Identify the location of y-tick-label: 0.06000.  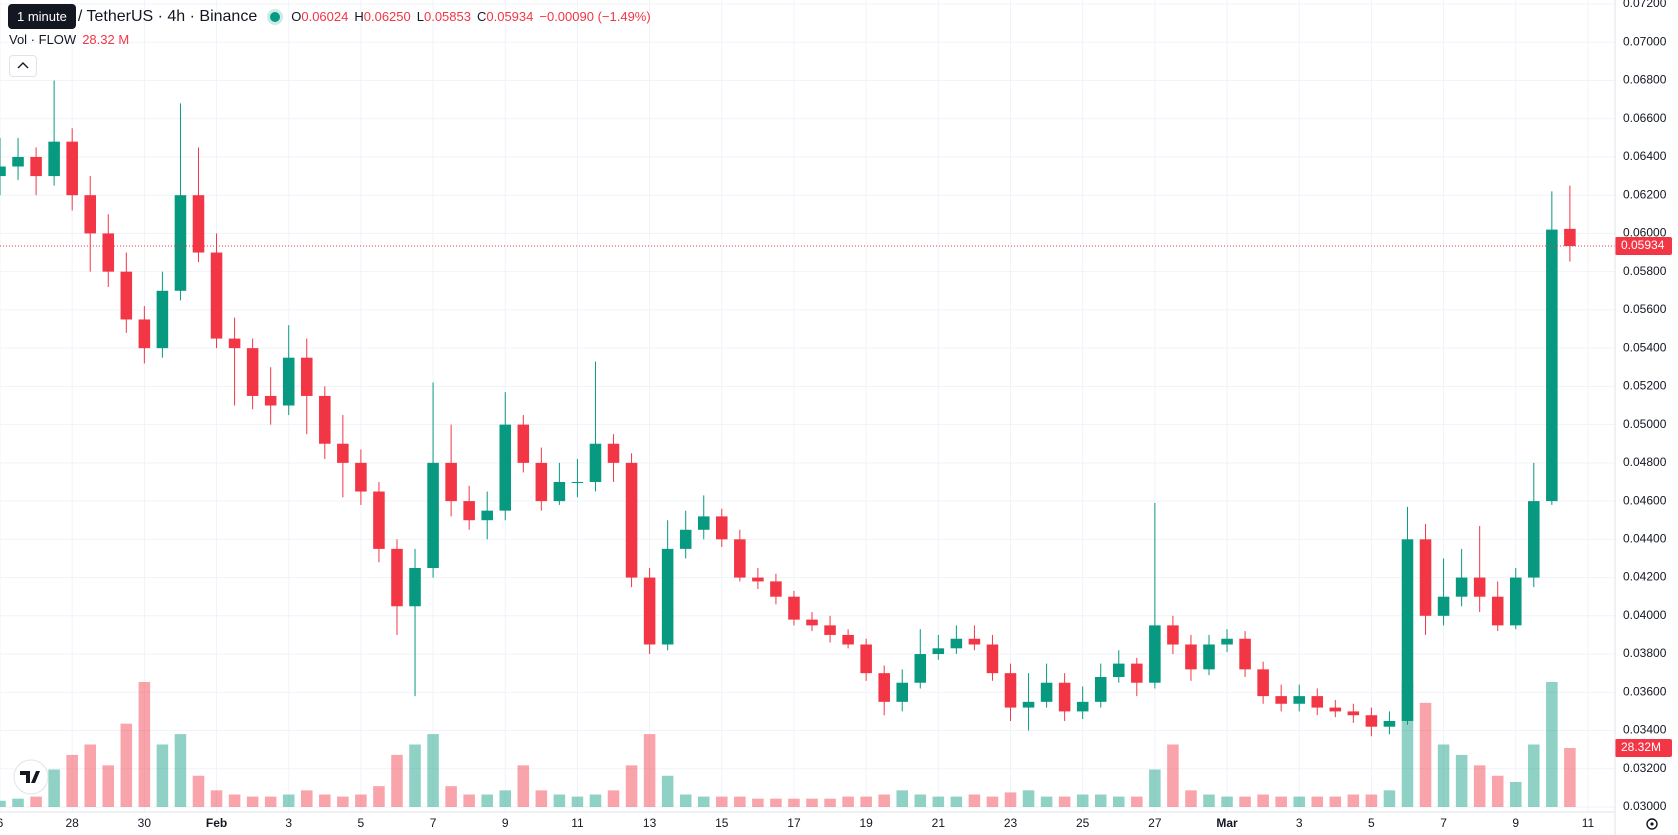
(1645, 233).